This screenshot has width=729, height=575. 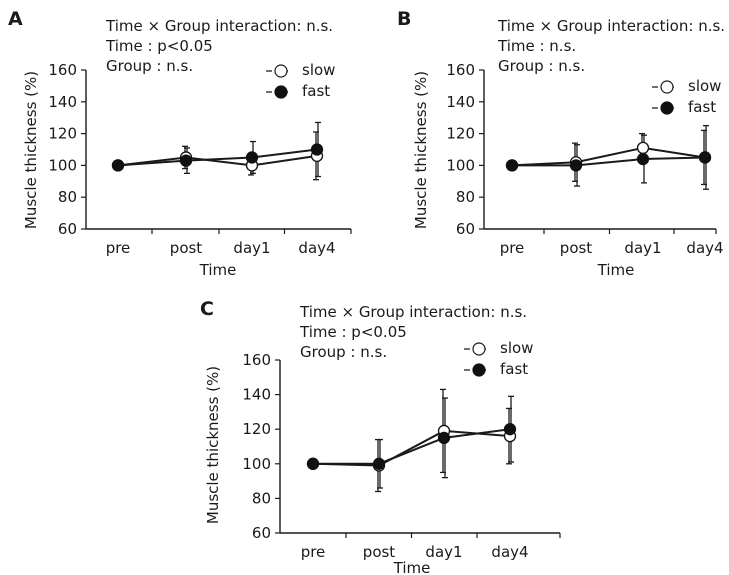 What do you see at coordinates (404, 19) in the screenshot?
I see `panel-letter: B` at bounding box center [404, 19].